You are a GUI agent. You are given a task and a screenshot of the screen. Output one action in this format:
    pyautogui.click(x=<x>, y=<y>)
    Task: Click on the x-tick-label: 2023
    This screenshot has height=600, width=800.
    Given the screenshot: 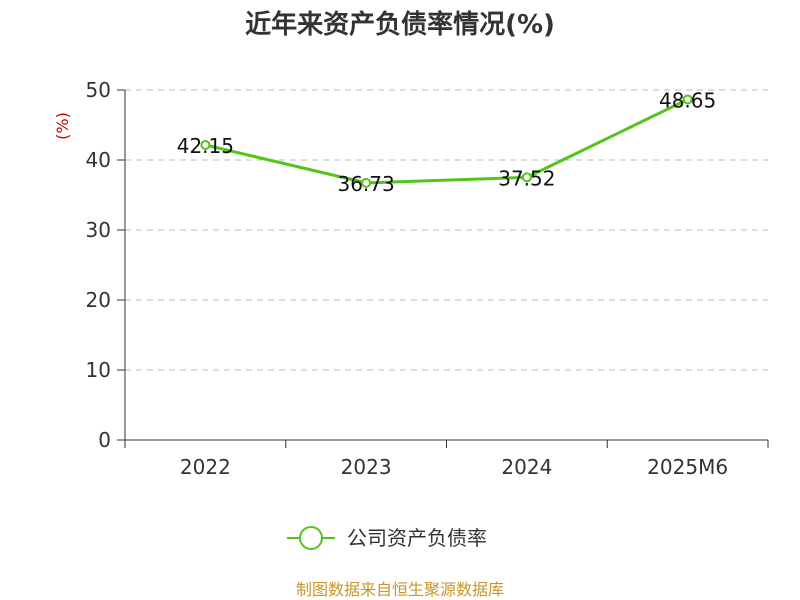 What is the action you would take?
    pyautogui.click(x=366, y=467)
    